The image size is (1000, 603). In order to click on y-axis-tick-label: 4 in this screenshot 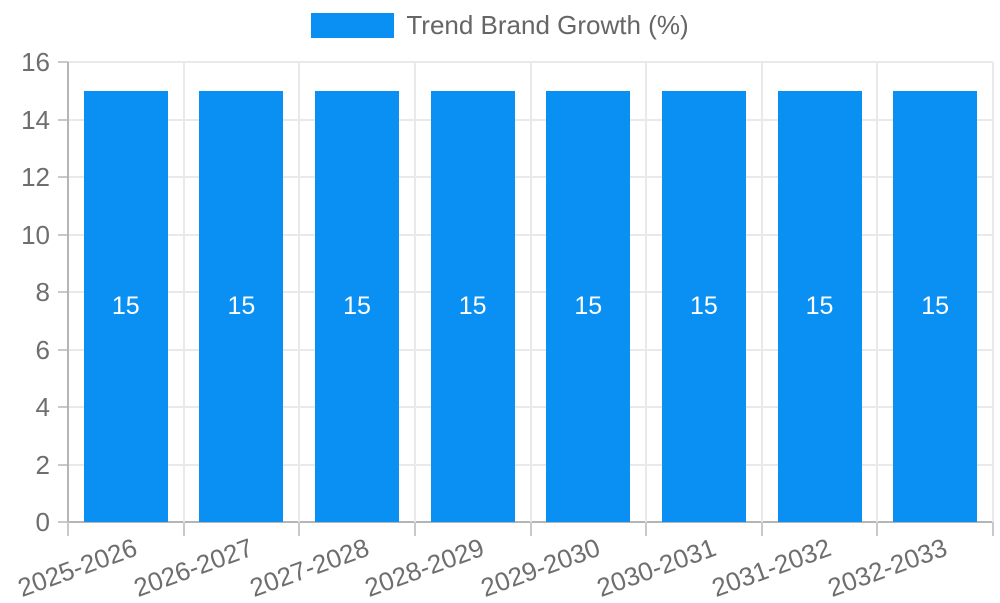, I will do `click(42, 407)`.